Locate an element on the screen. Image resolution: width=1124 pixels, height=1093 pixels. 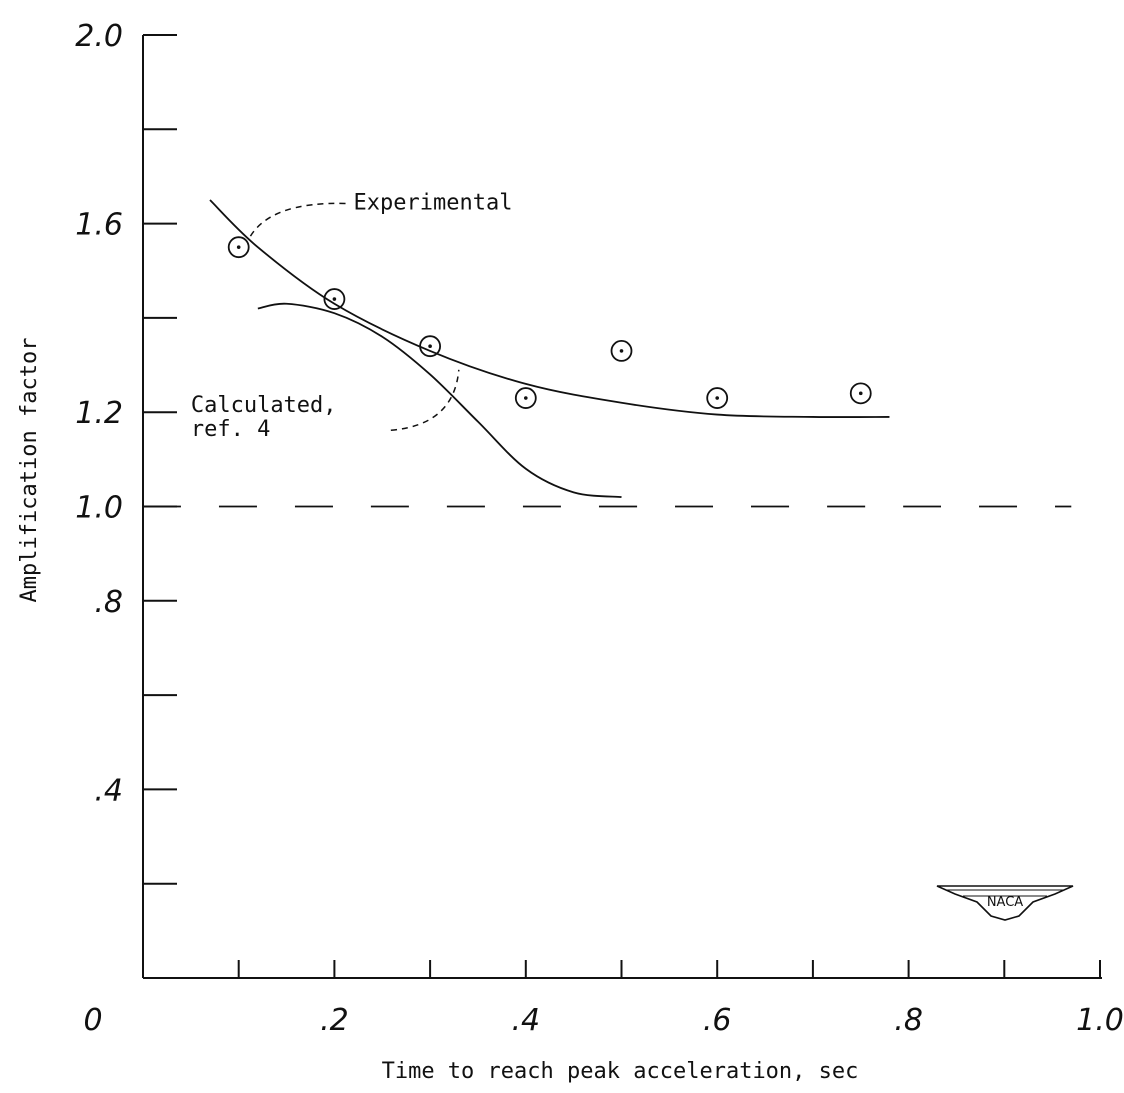
naca-logo-text: NACA is located at coordinates (1005, 902).